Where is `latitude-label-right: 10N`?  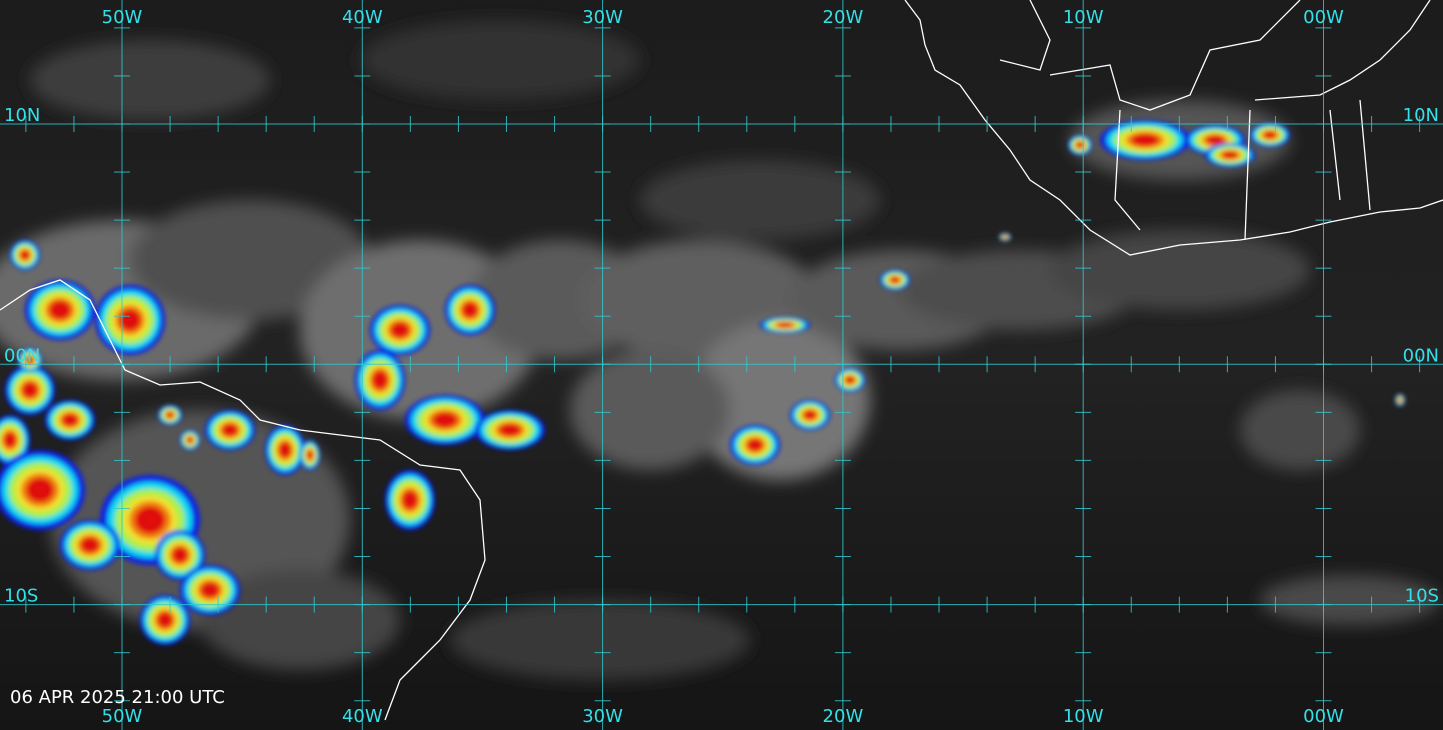
latitude-label-right: 10N is located at coordinates (1421, 115).